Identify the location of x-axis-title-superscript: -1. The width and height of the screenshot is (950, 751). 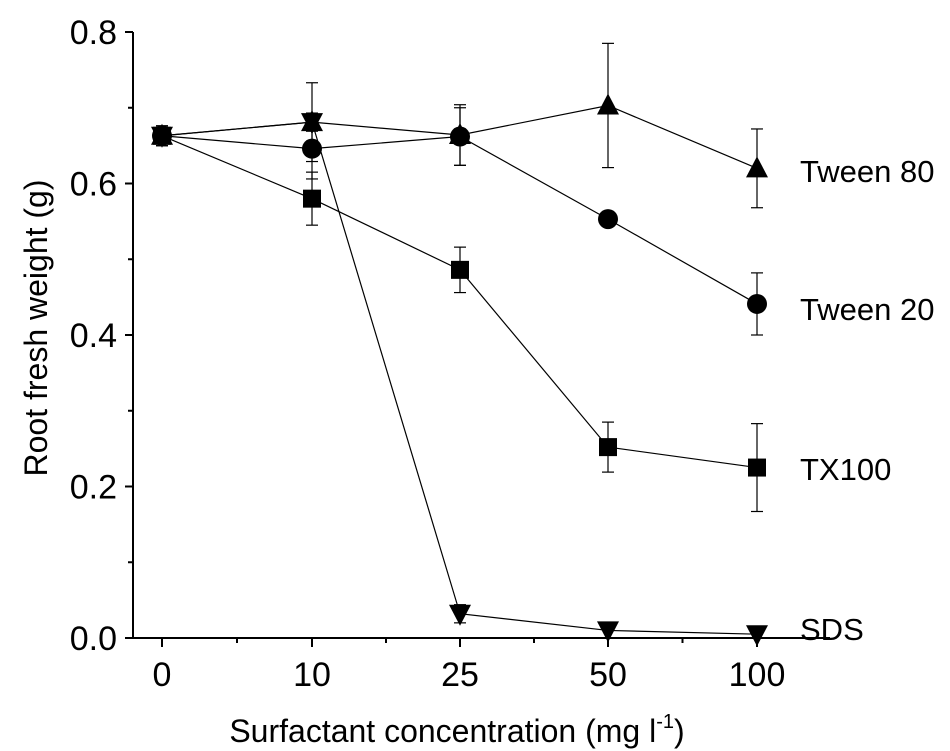
(665, 722).